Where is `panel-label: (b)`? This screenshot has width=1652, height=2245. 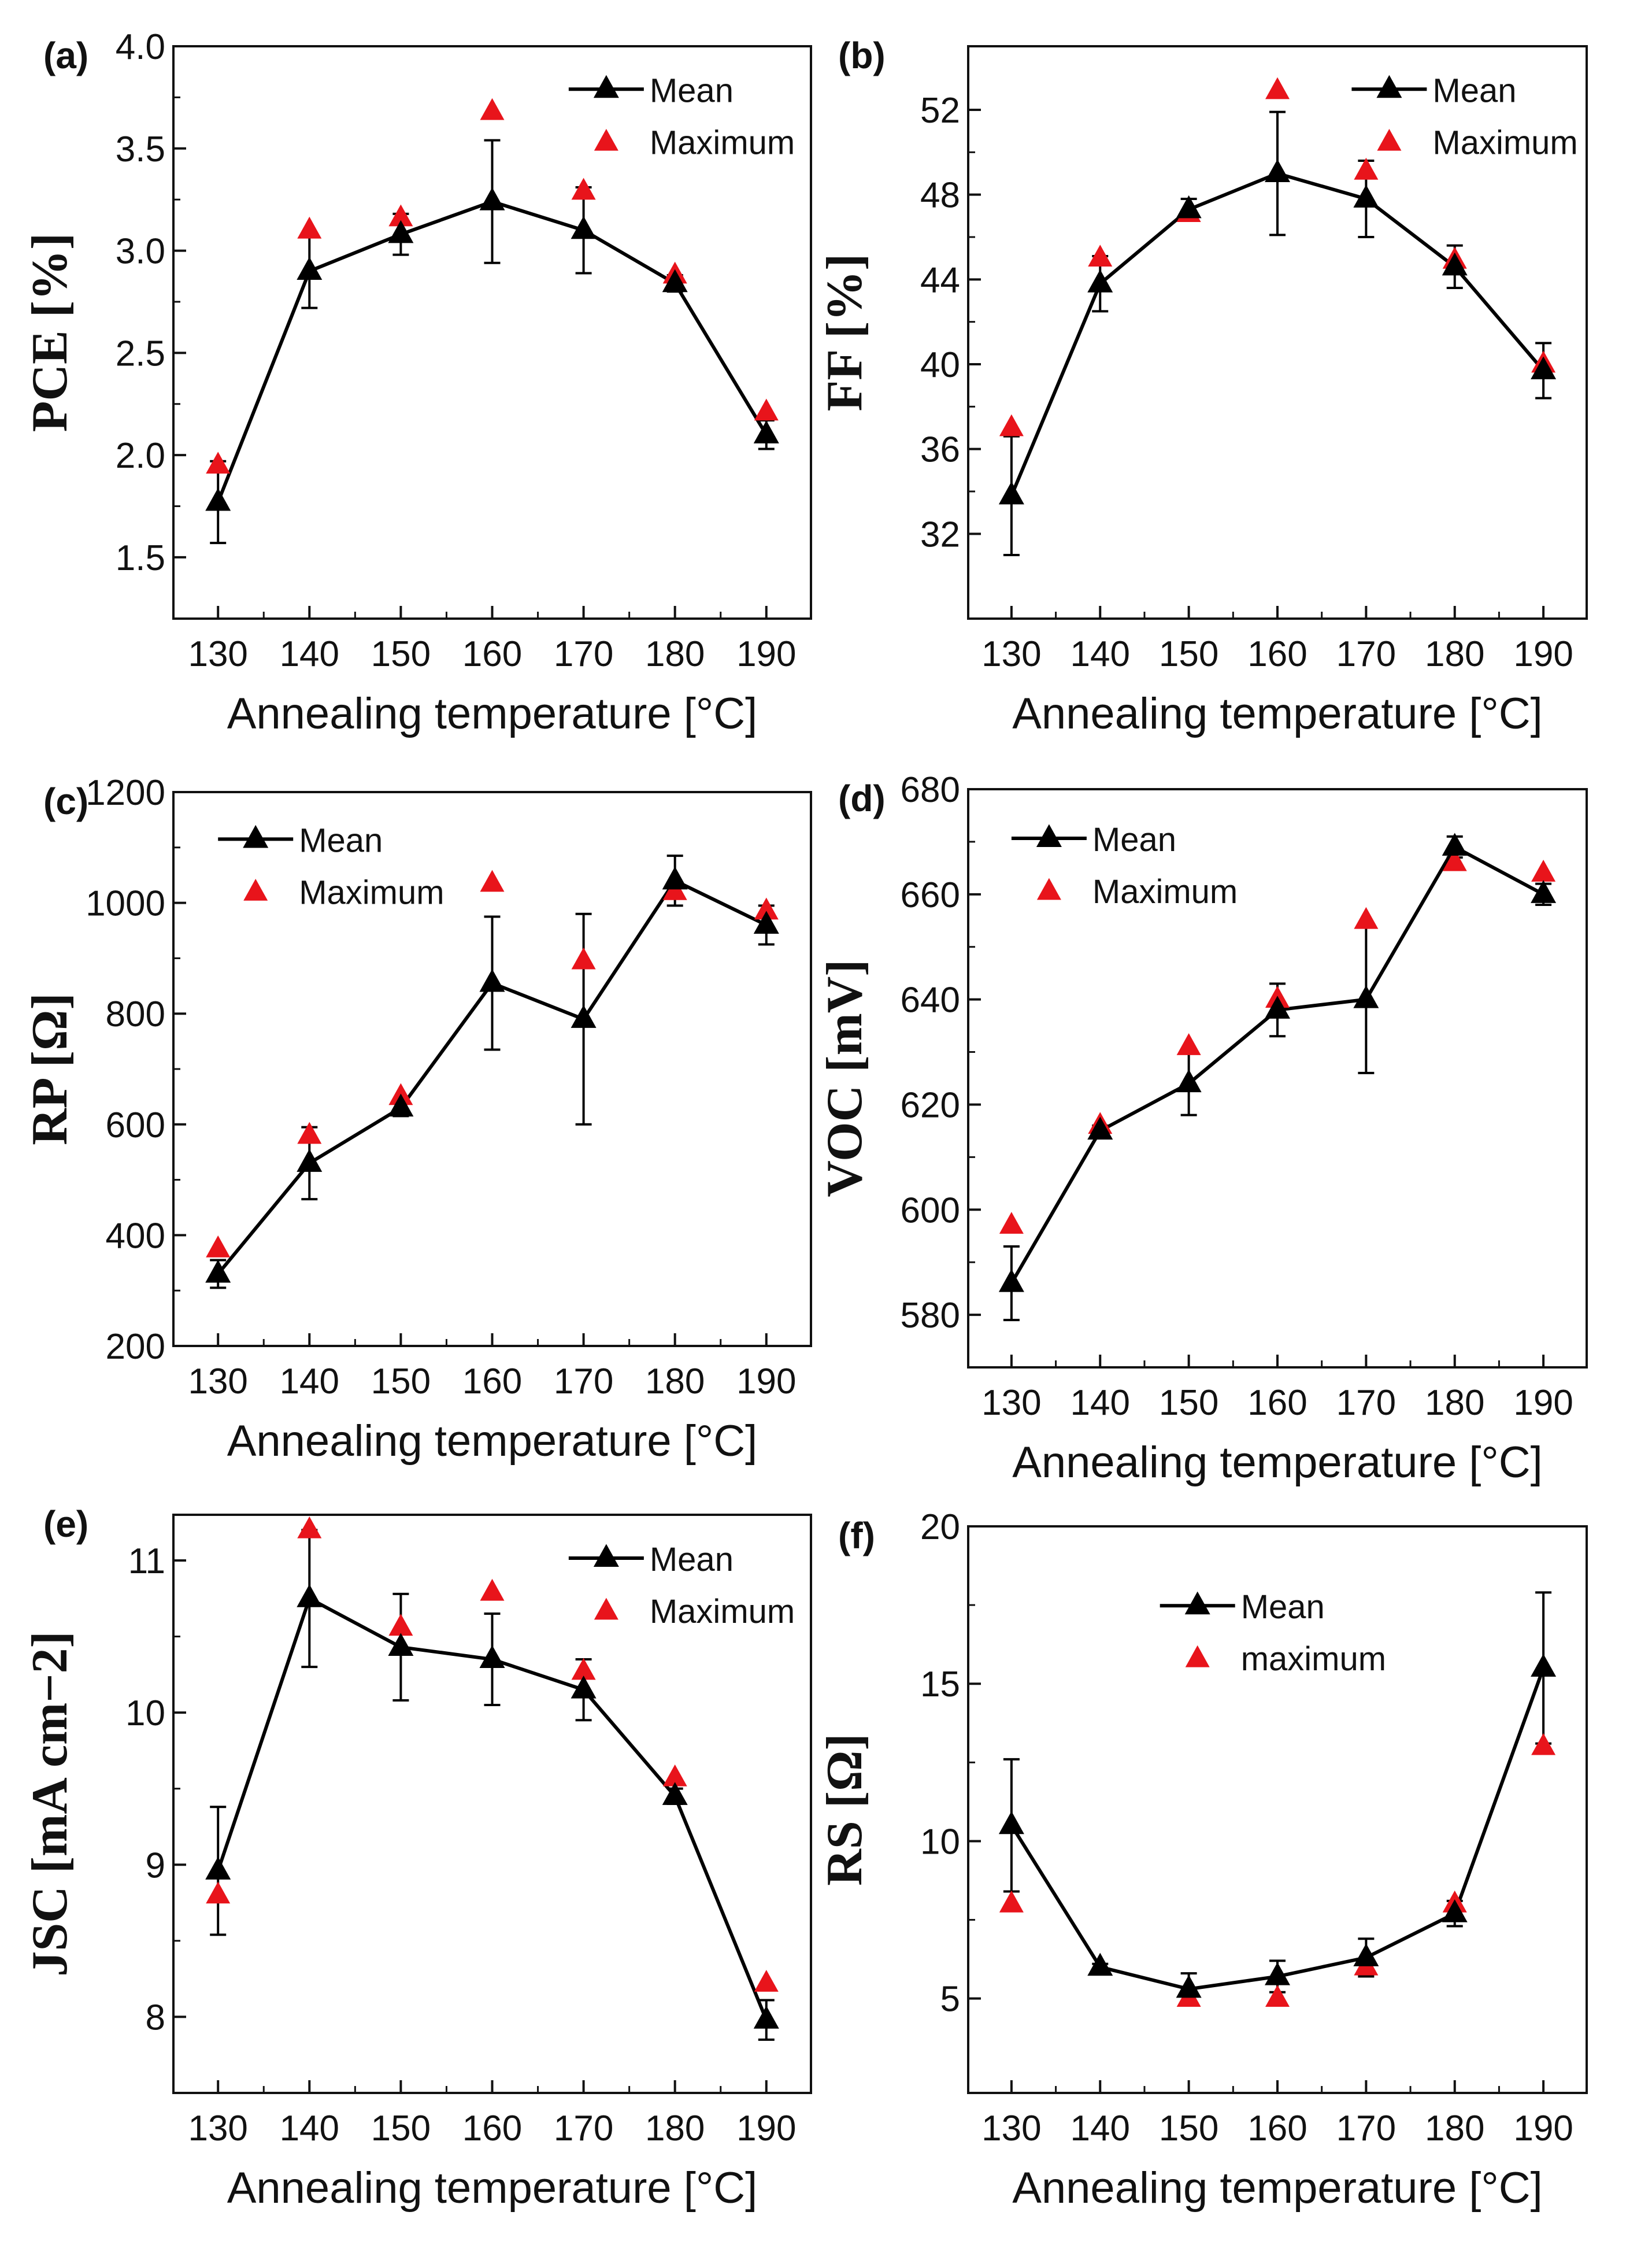 panel-label: (b) is located at coordinates (862, 55).